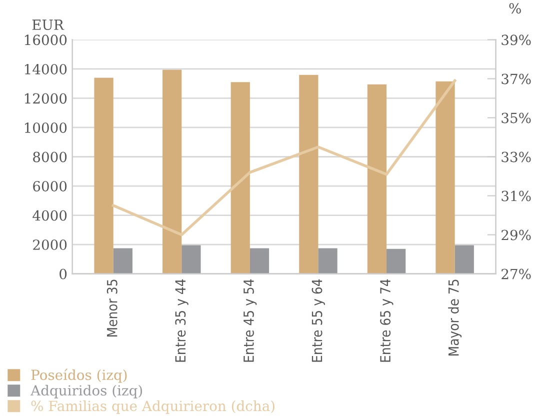  I want to click on y2-tick-label: 37%, so click(516, 79).